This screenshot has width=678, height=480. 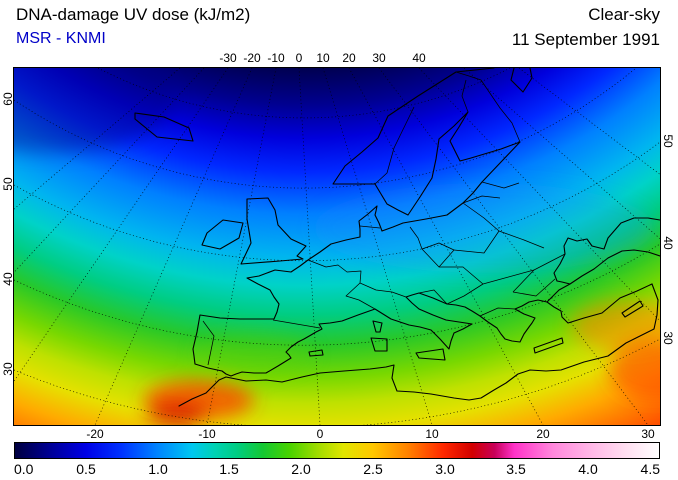 What do you see at coordinates (349, 58) in the screenshot?
I see `lon-tick-top: 20` at bounding box center [349, 58].